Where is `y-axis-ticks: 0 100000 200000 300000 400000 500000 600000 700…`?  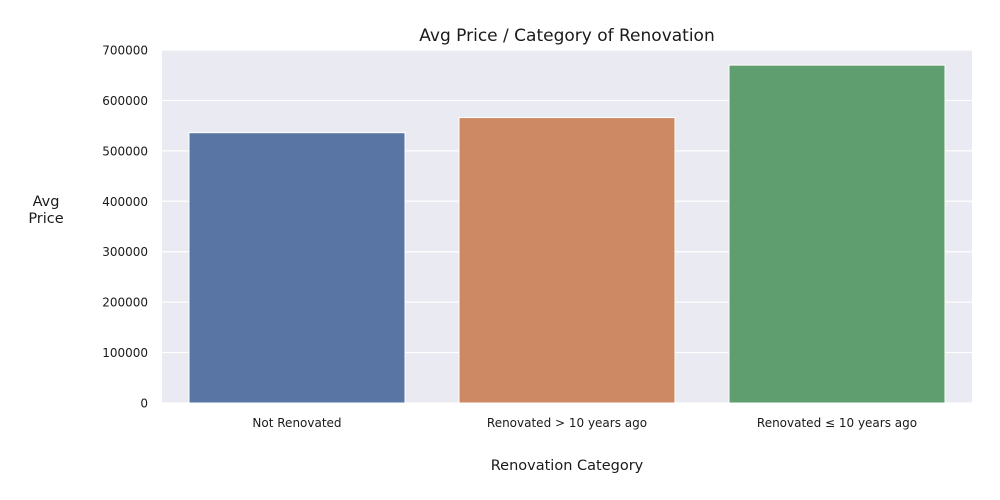
y-axis-ticks: 0 100000 200000 300000 400000 500000 600000 700… is located at coordinates (125, 227).